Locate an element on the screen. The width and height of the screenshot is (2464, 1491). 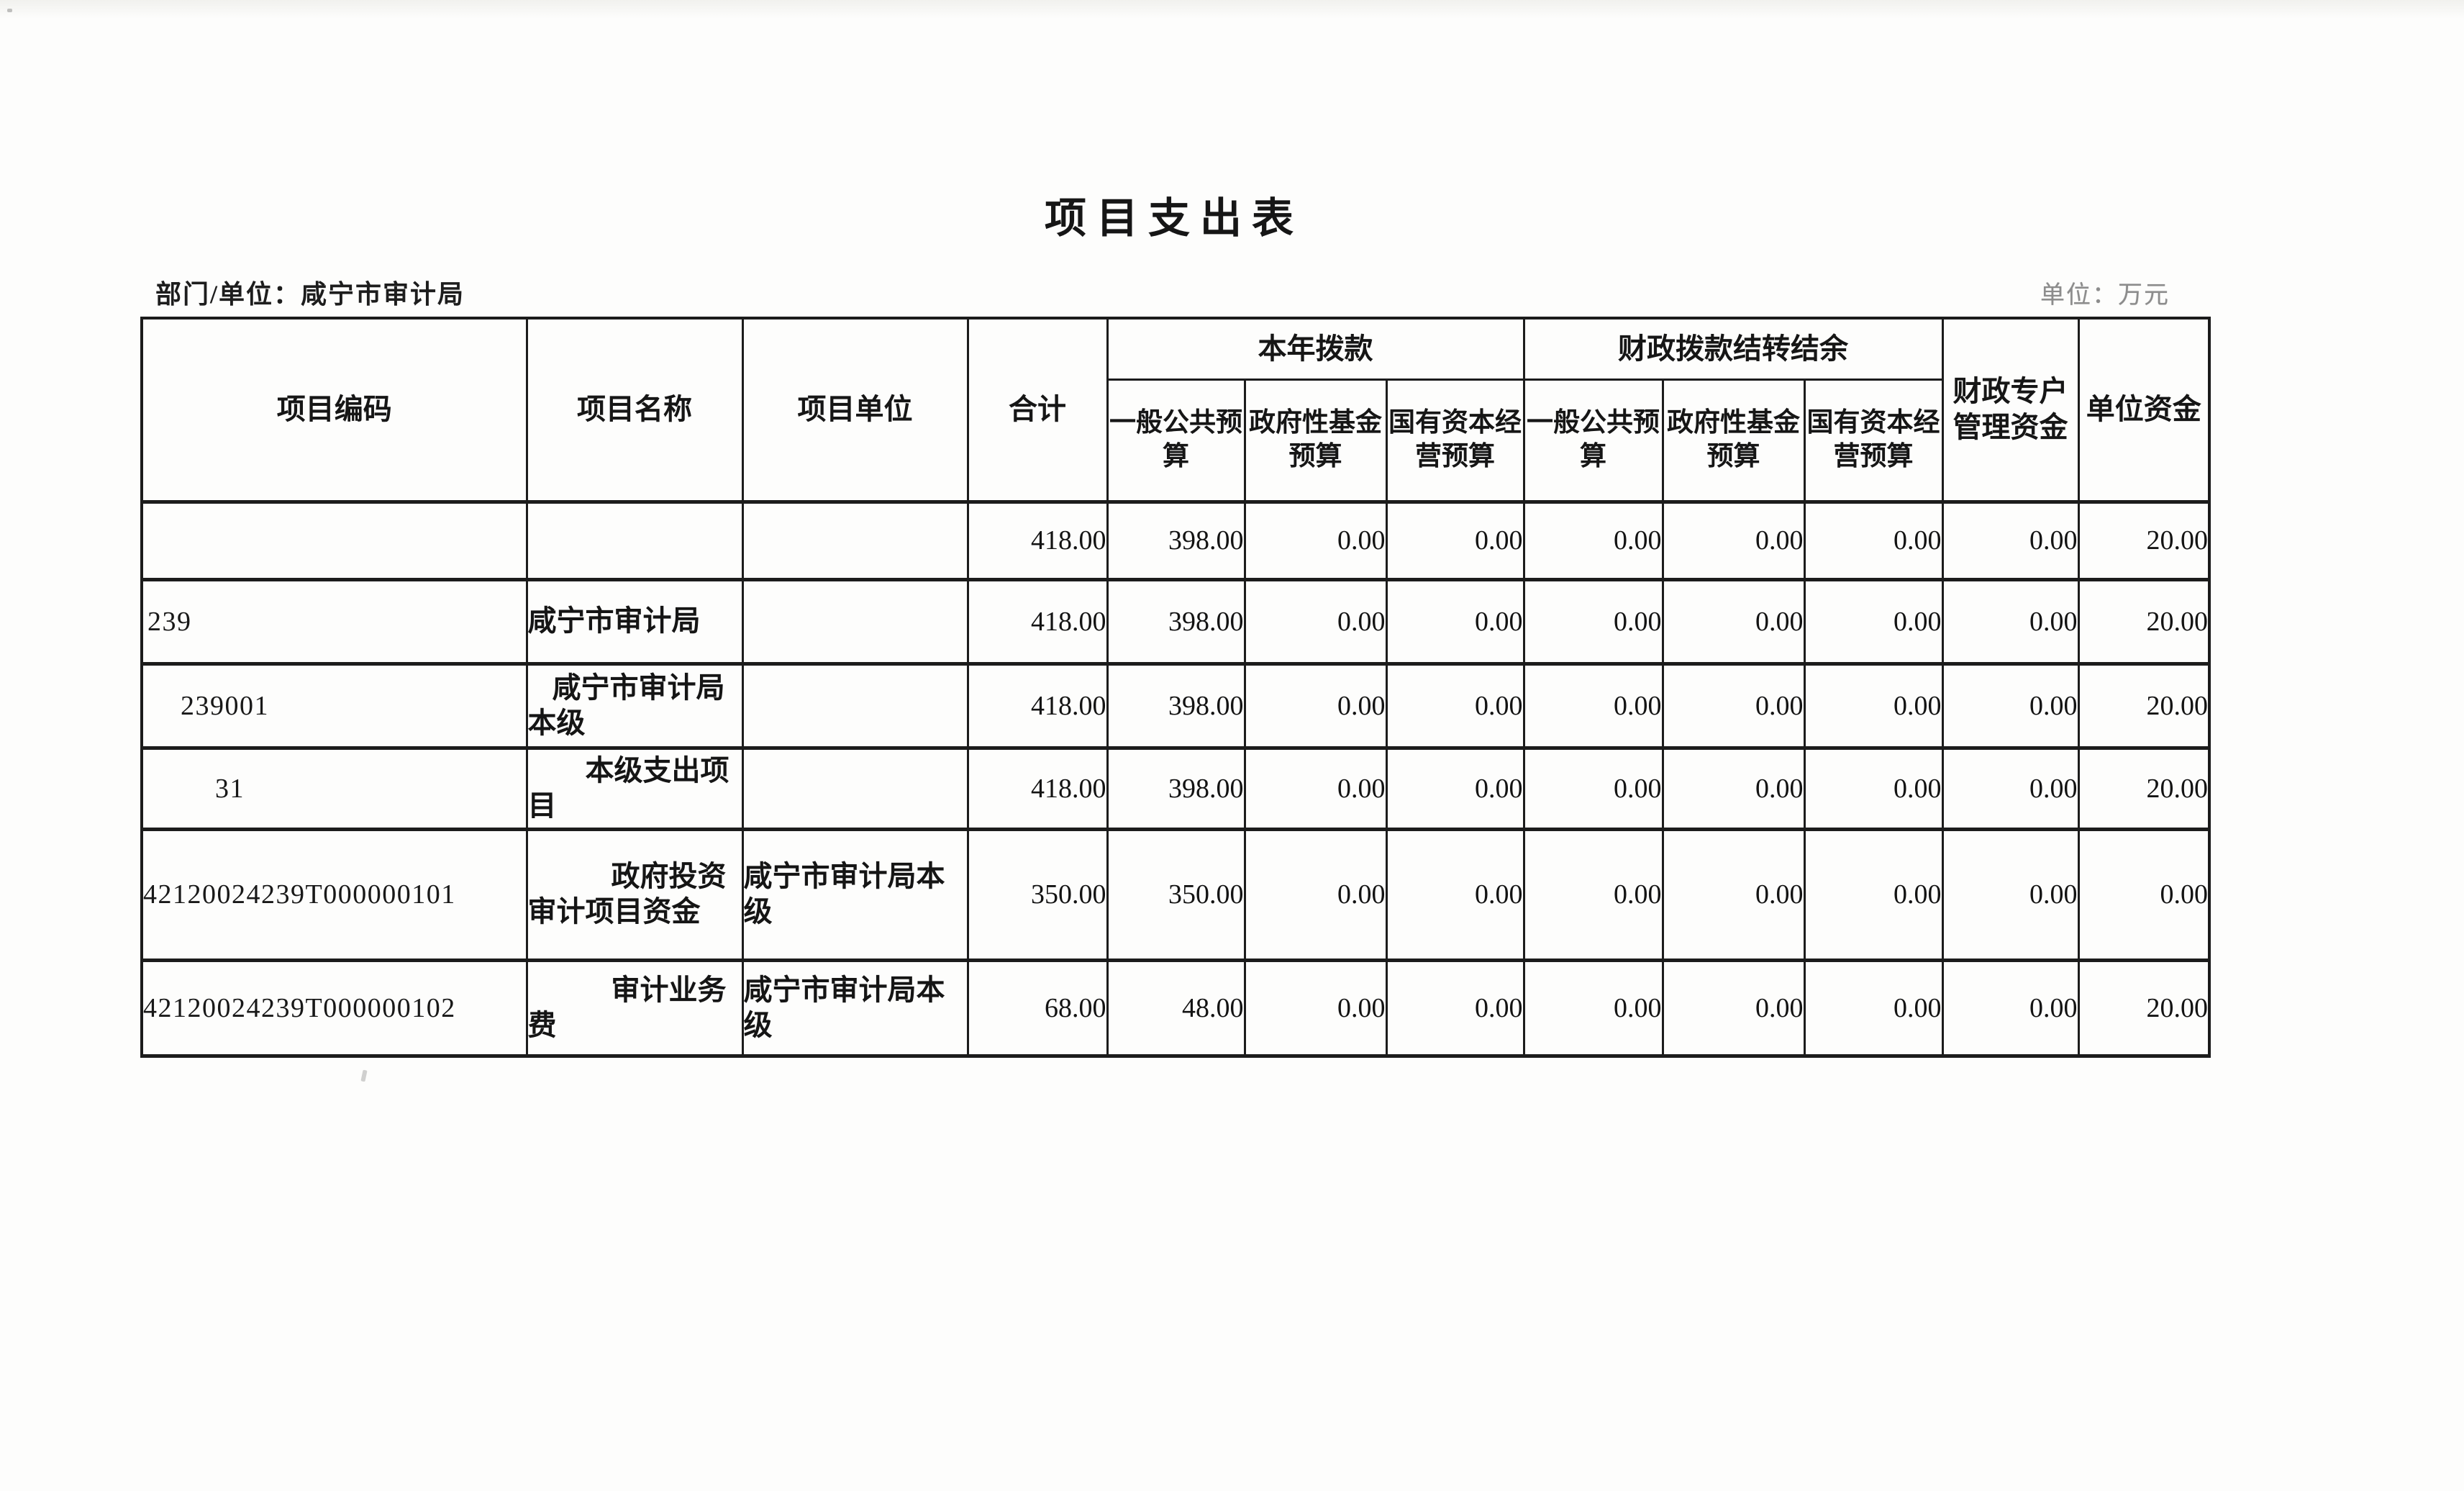
header-group-fiscal-carryover: 财政拨款结转结余 is located at coordinates (1733, 349).